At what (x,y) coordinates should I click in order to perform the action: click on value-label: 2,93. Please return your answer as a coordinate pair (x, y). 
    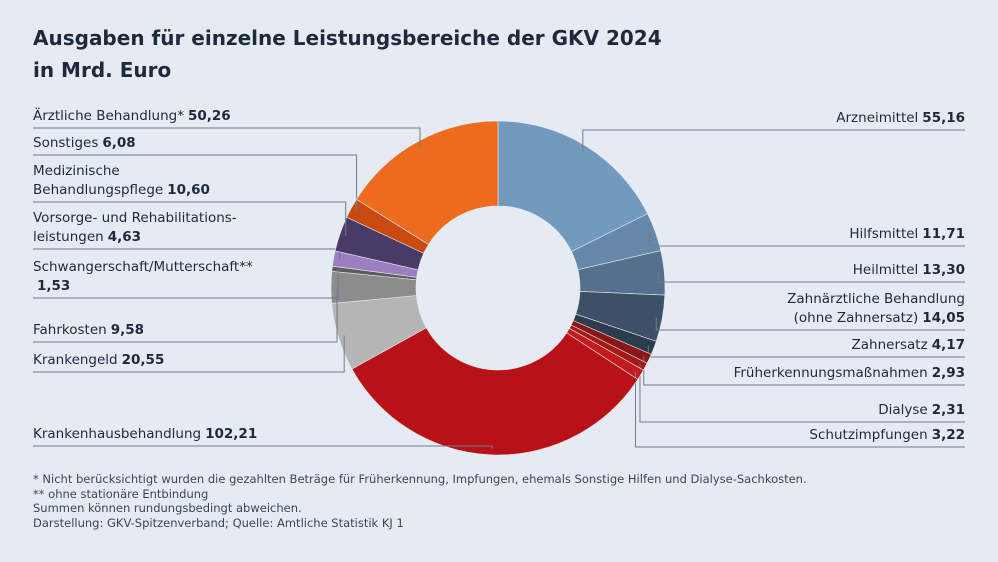
    Looking at the image, I should click on (948, 373).